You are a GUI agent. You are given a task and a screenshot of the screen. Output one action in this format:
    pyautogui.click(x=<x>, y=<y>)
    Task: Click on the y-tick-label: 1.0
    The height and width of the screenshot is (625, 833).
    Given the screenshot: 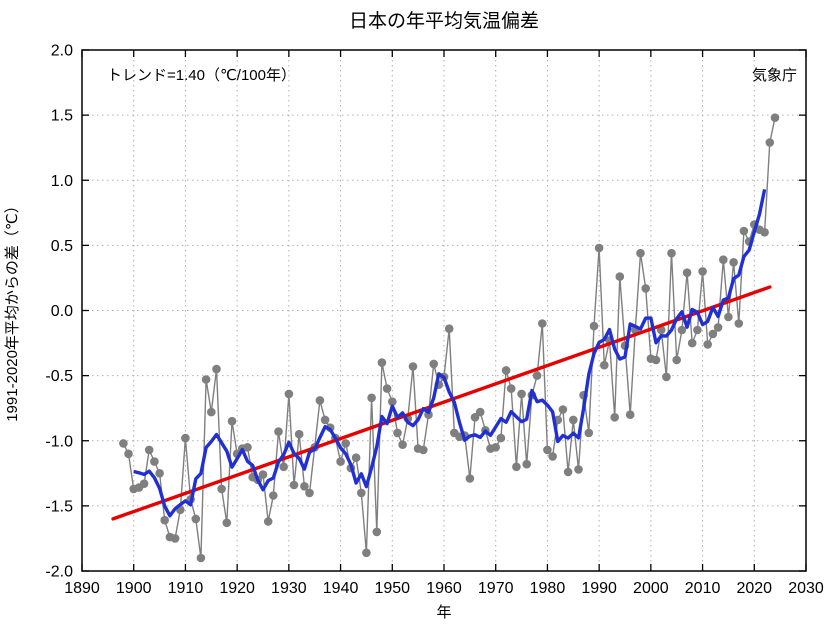 What is the action you would take?
    pyautogui.click(x=62, y=181)
    